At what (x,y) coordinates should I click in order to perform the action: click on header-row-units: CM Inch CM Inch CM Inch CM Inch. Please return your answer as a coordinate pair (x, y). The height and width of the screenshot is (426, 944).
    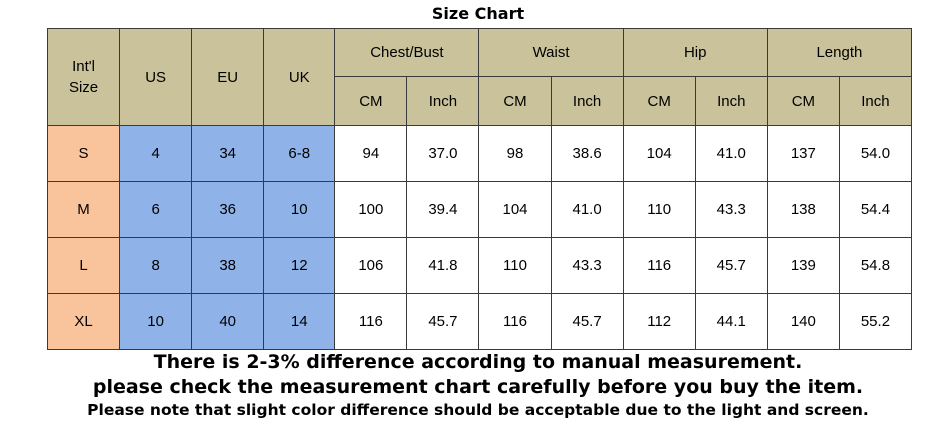
    Looking at the image, I should click on (480, 101).